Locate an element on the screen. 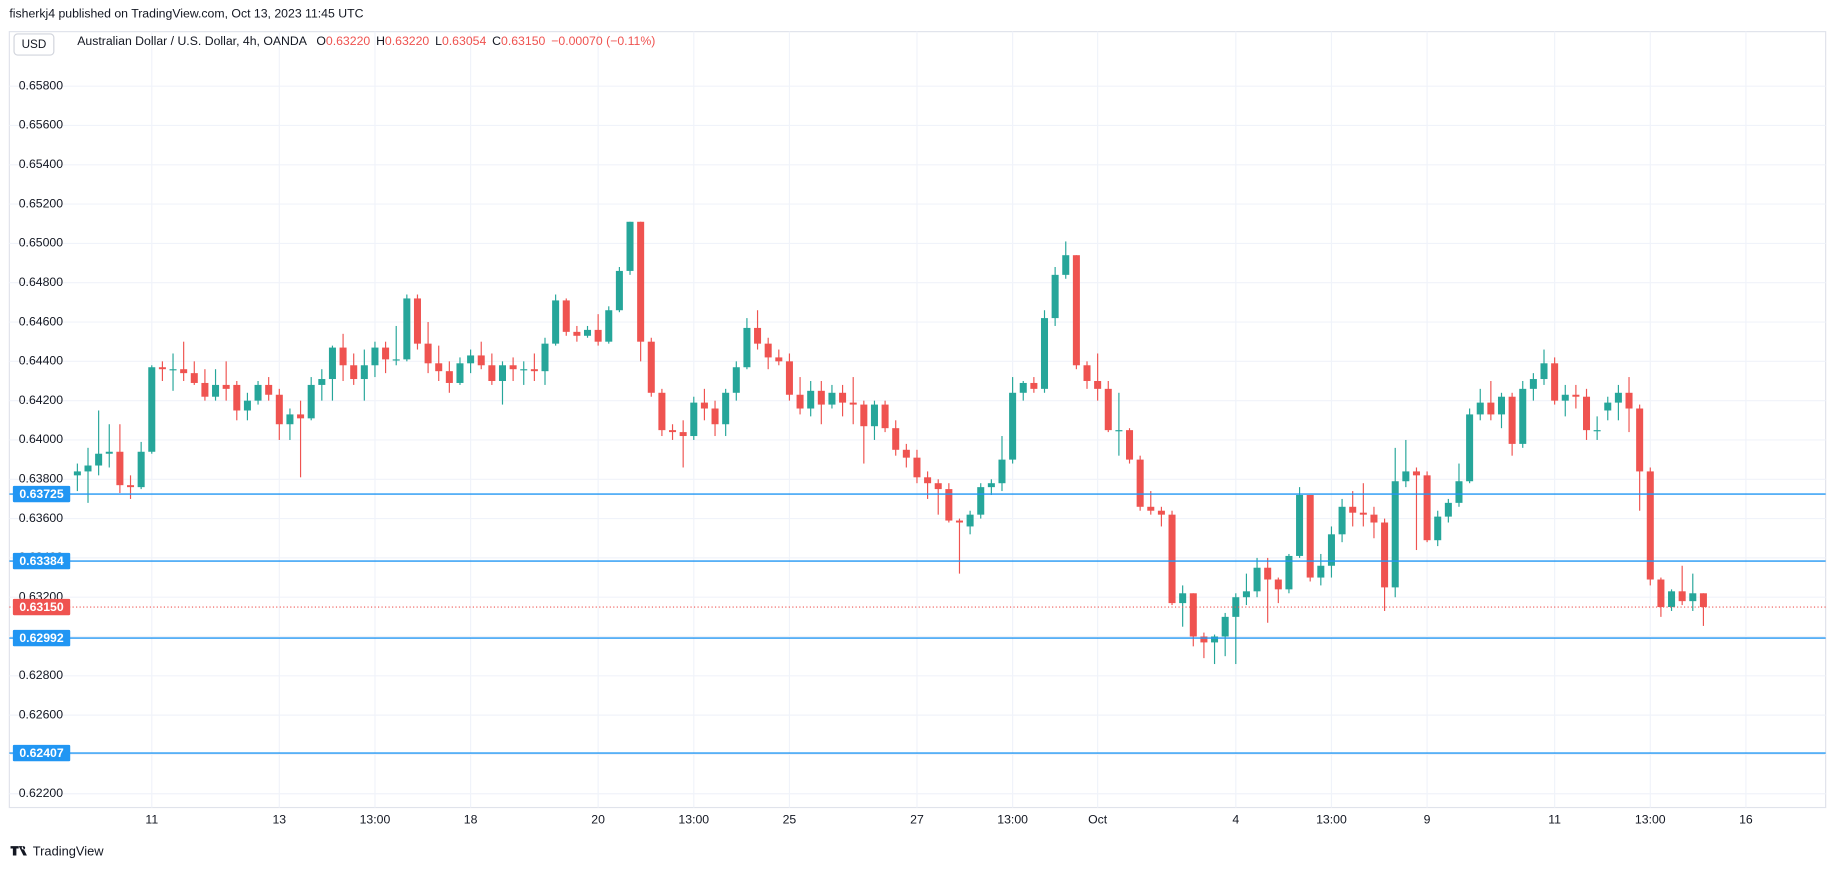 The image size is (1835, 869). y-tick-label: 0.65200 is located at coordinates (41, 203).